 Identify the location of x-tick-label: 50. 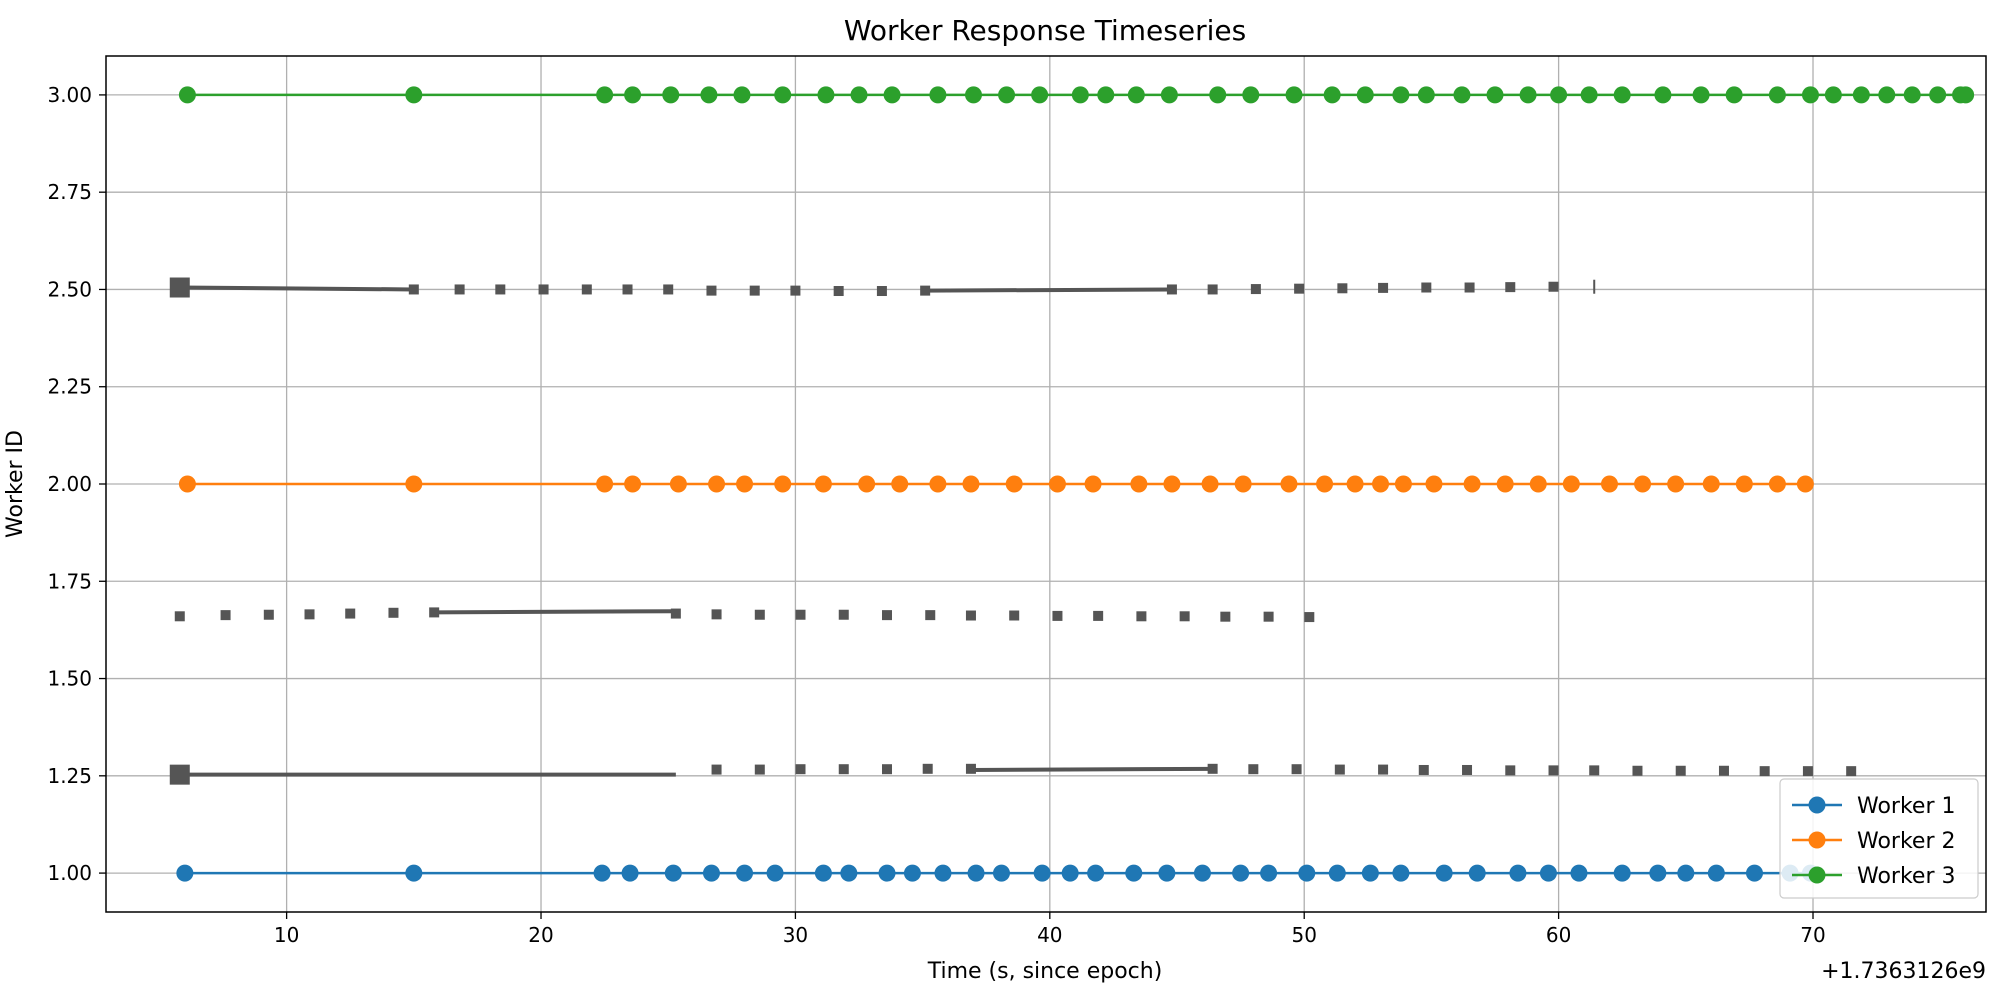
(1303, 935).